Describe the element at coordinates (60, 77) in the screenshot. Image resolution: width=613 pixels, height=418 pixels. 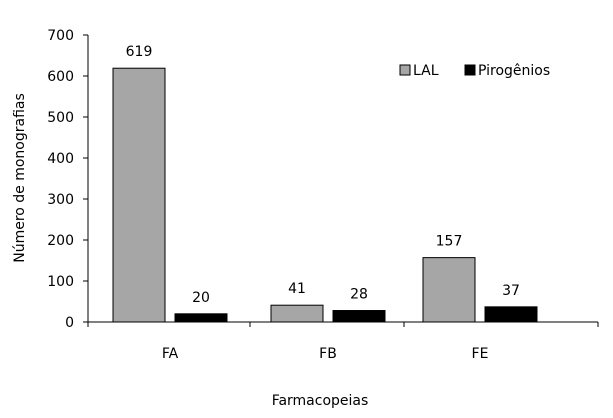
I see `y-tick-label: 600` at that location.